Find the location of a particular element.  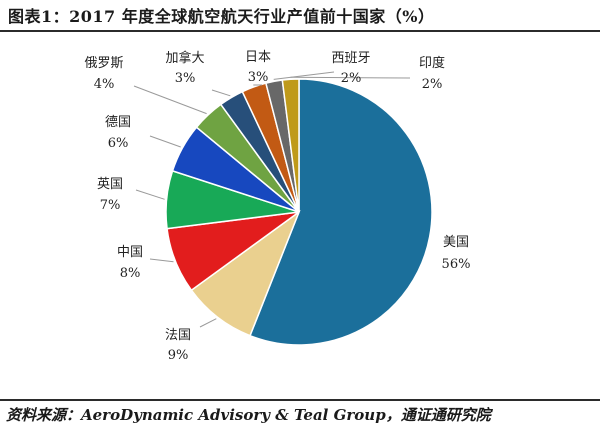

chart-title: 图表1：2017 年度全球航空航天行业产值前十国家（%） is located at coordinates (221, 16).